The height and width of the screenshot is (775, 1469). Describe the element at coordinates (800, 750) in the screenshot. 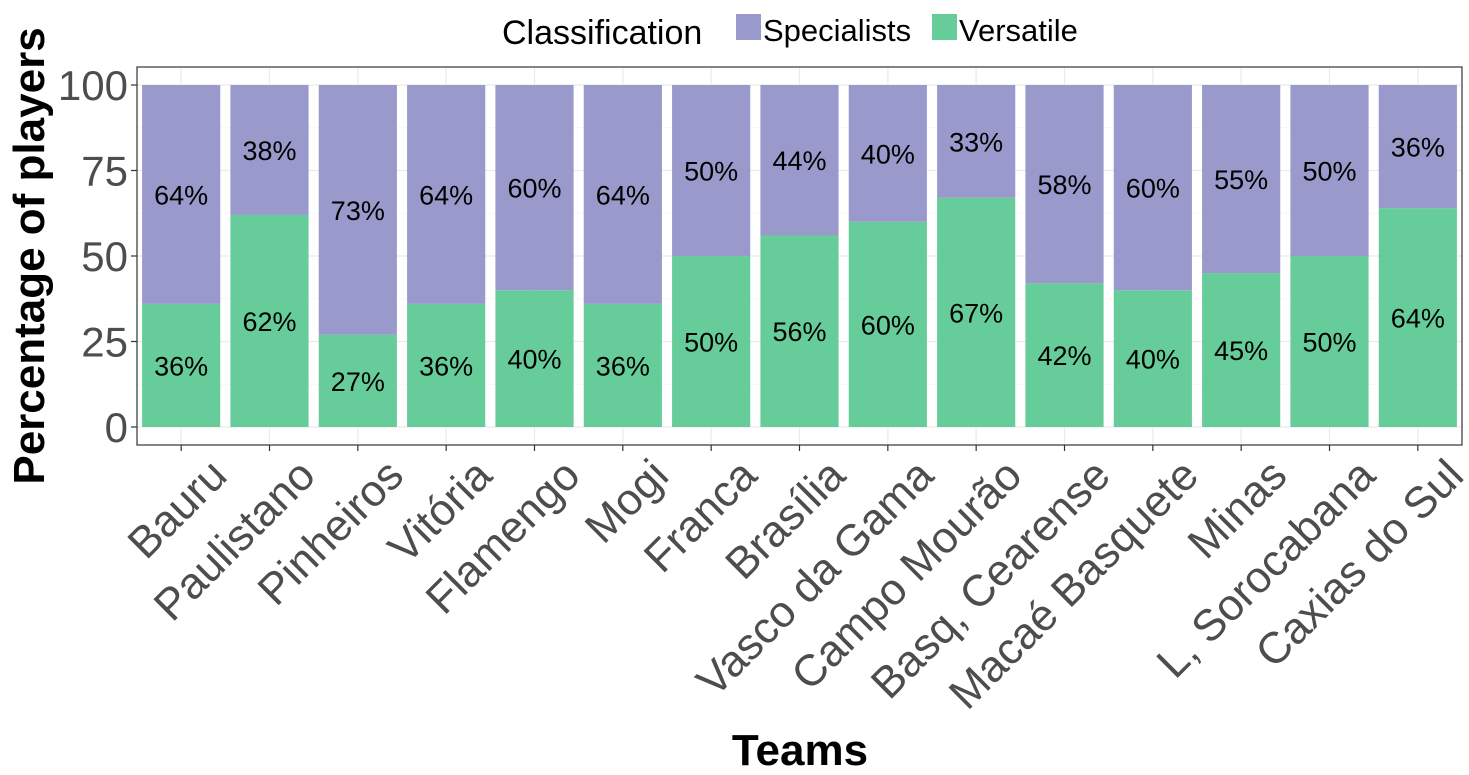

I see `x-axis-title: Teams` at that location.